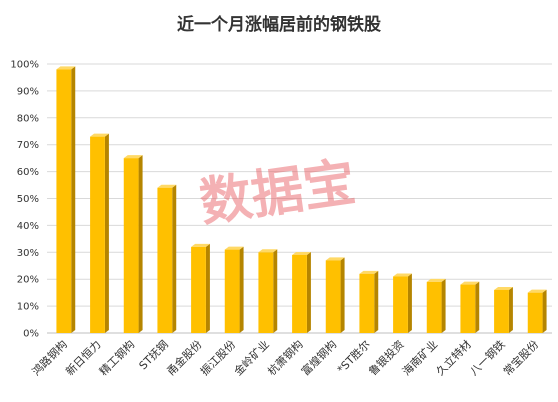  I want to click on x-tick-label: 鸿路钢构, so click(49, 357).